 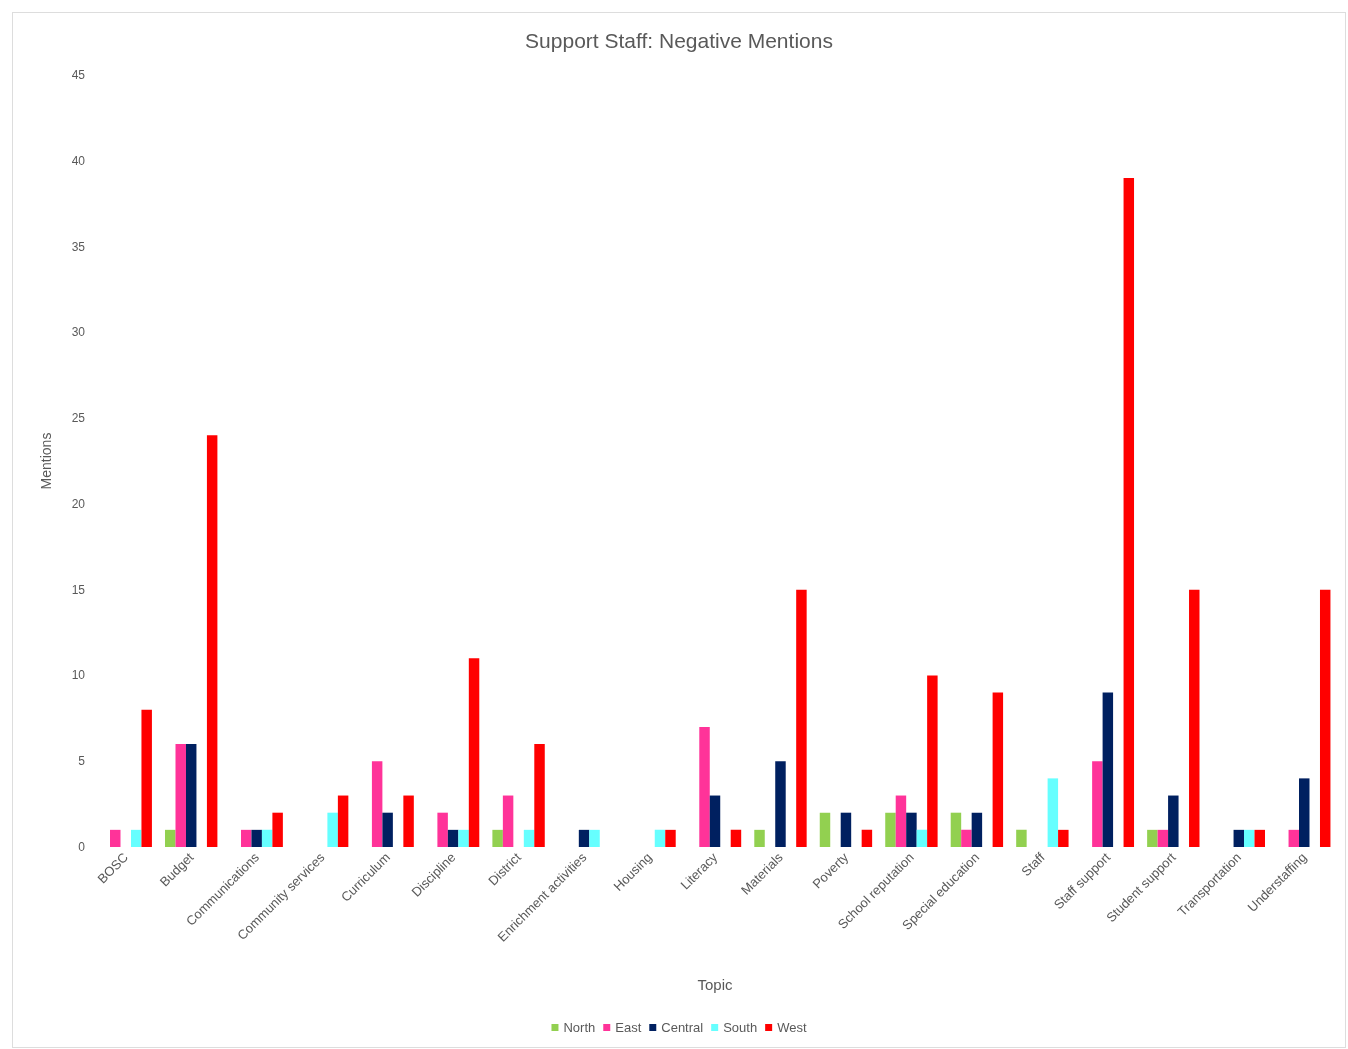 I want to click on legend-label: Central, so click(x=682, y=1027).